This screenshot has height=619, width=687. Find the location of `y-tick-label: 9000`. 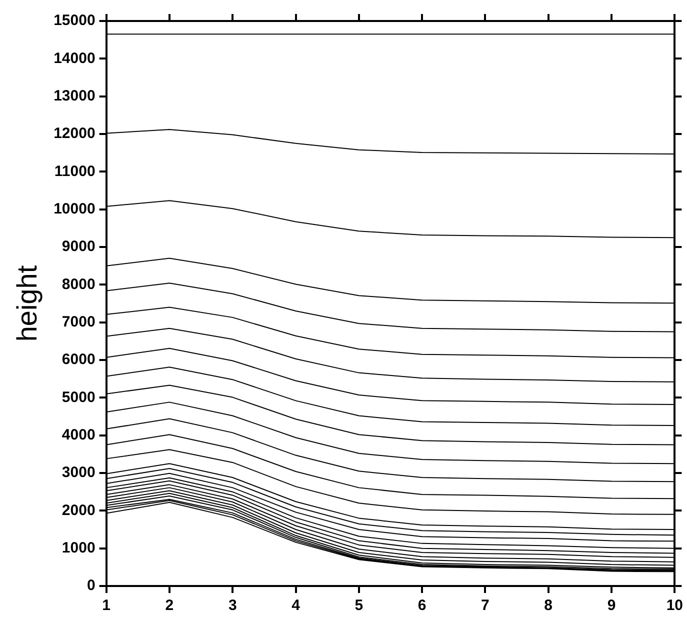

y-tick-label: 9000 is located at coordinates (79, 247).